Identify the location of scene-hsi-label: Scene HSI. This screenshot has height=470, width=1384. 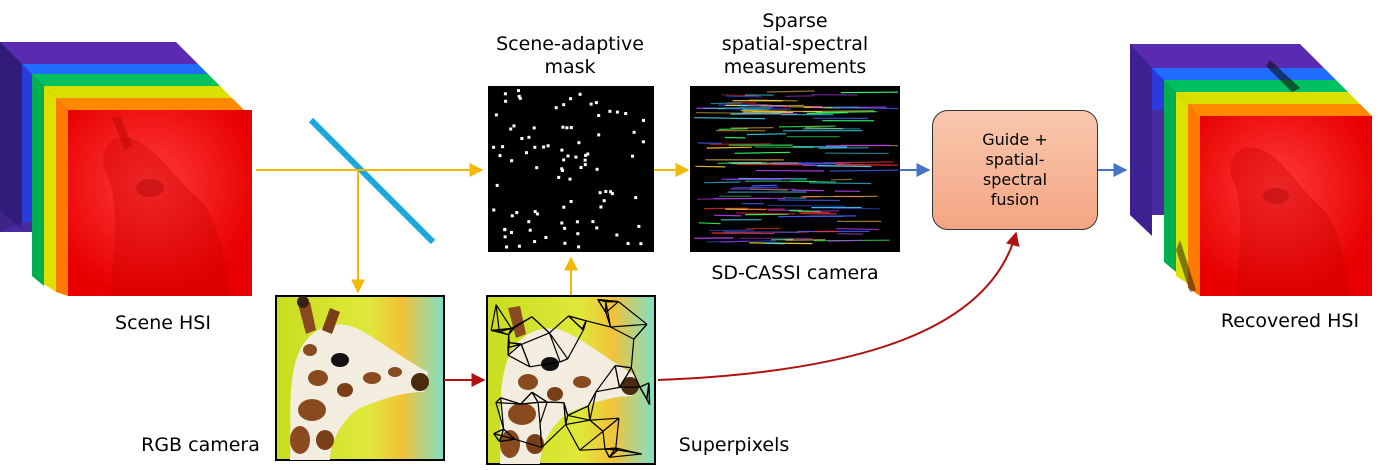
(163, 323).